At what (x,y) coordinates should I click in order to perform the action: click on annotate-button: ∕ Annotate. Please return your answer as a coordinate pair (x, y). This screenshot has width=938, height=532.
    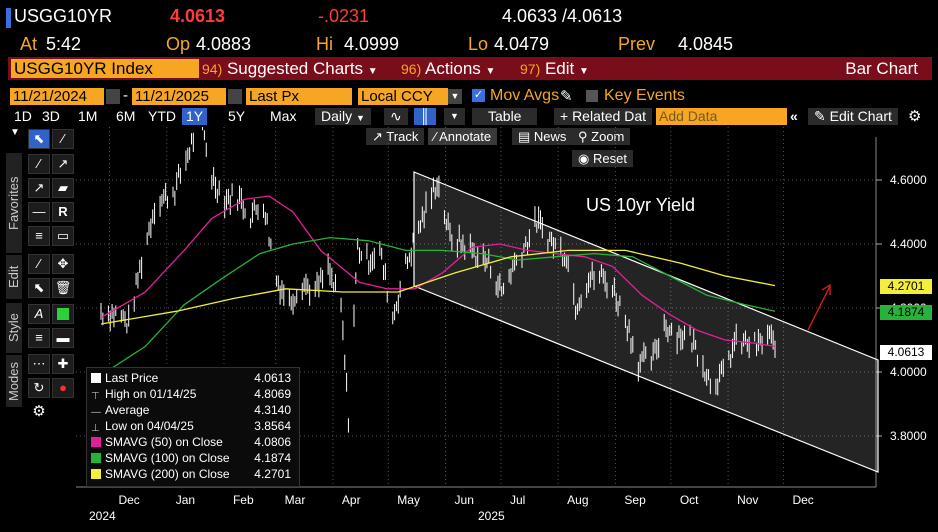
    Looking at the image, I should click on (463, 136).